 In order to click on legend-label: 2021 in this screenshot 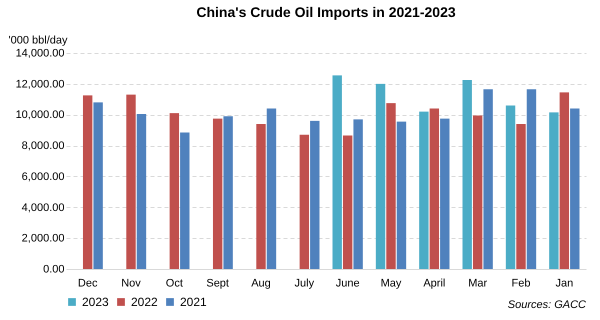, I will do `click(194, 302)`.